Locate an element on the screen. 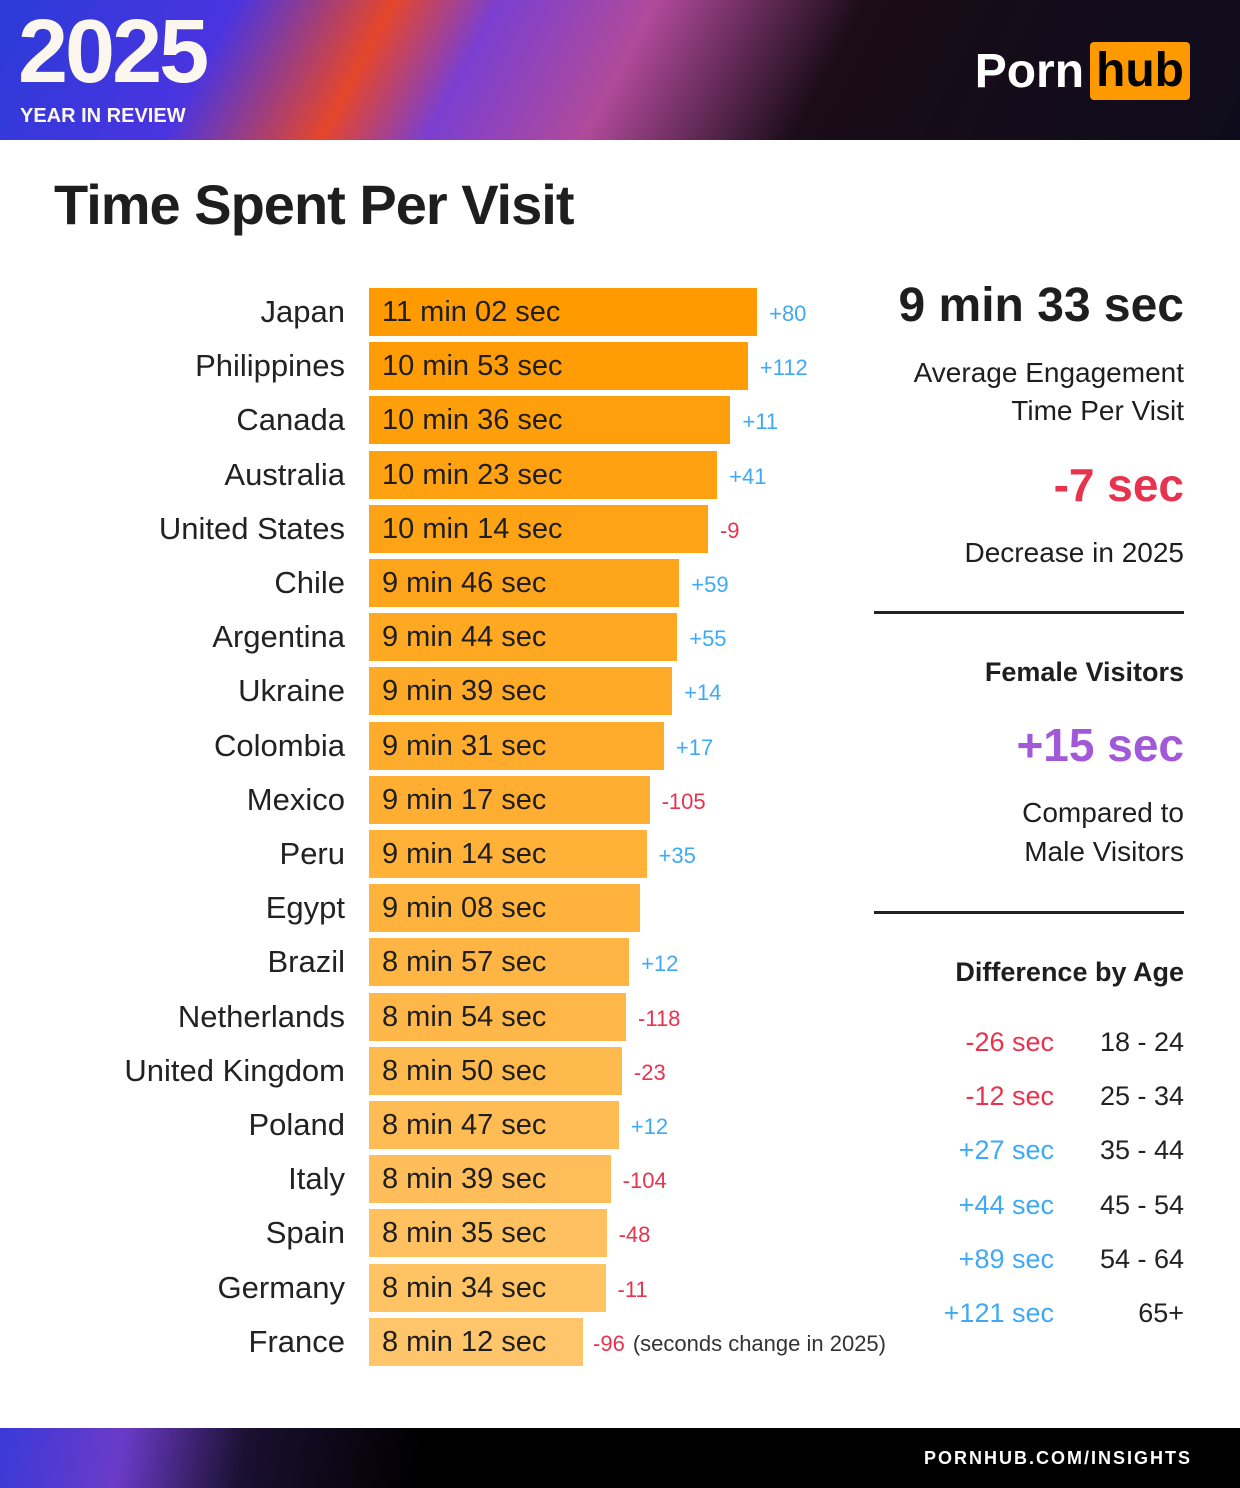  change-label: +17 is located at coordinates (694, 748).